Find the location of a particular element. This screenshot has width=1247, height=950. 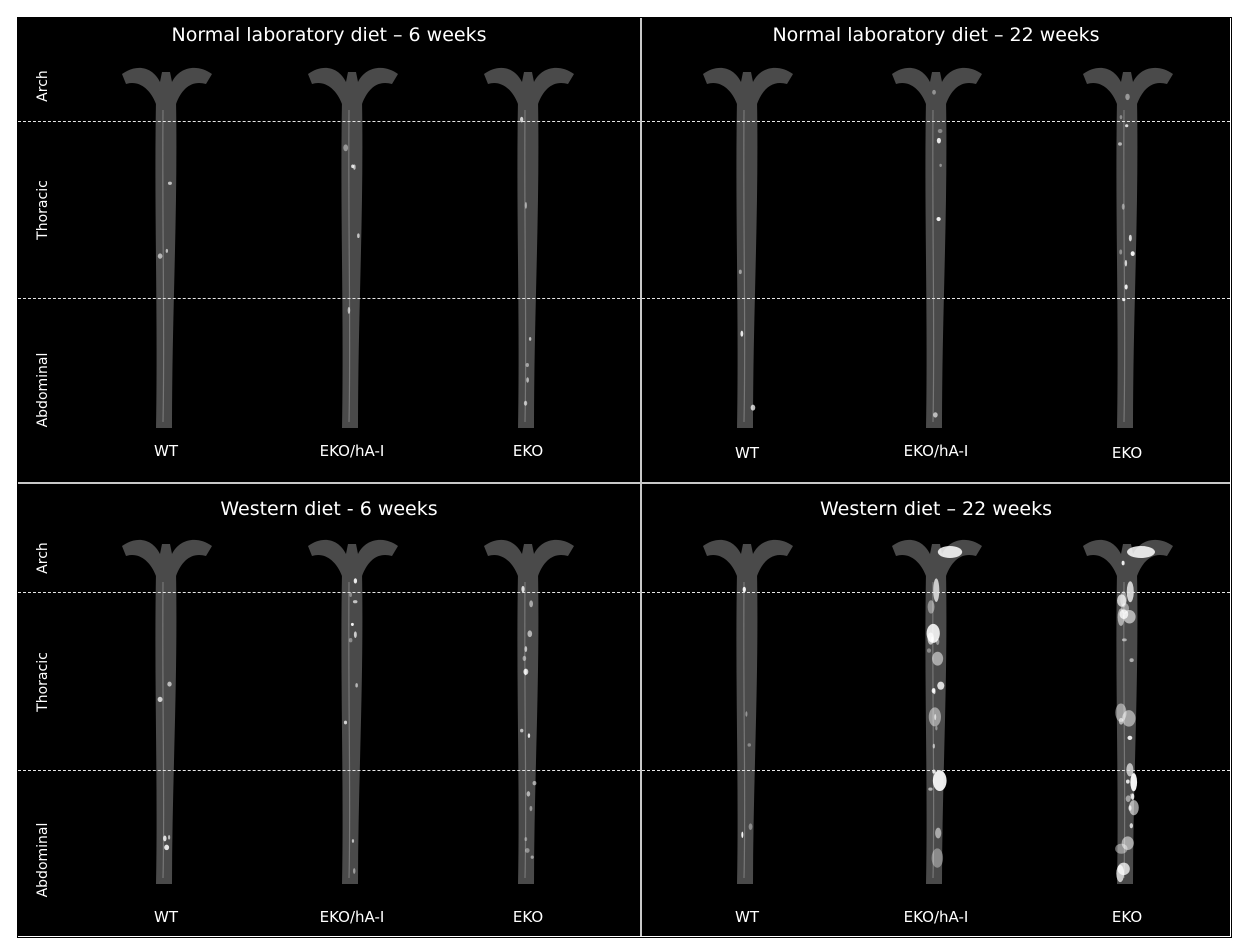

region-label-thoracic: Thoracic is located at coordinates (43, 210).